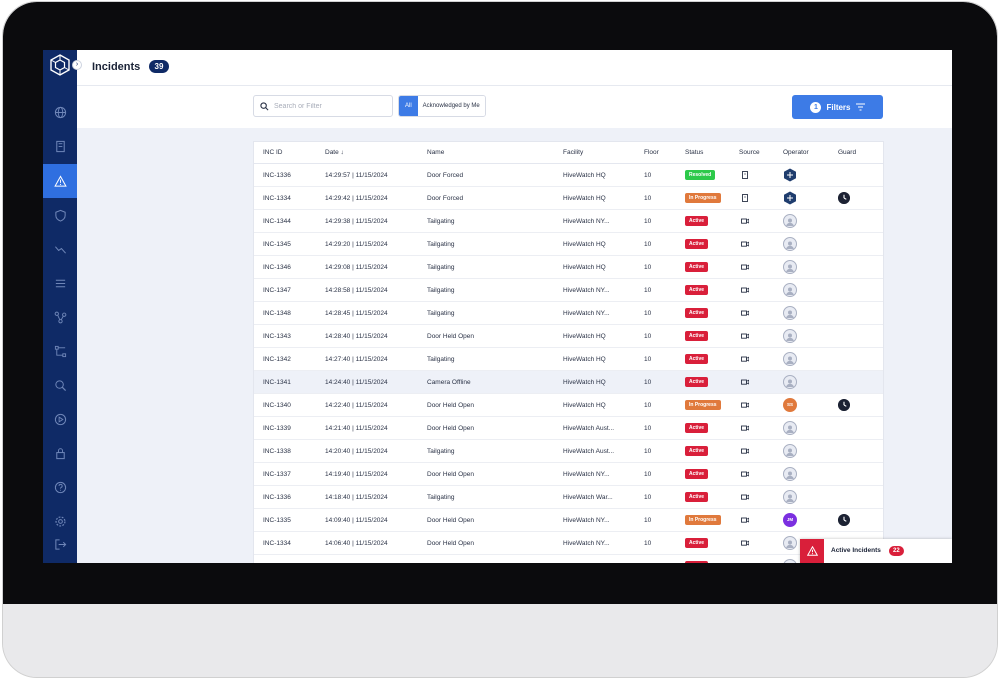 The height and width of the screenshot is (679, 1000). Describe the element at coordinates (277, 520) in the screenshot. I see `cell-inc-id: INC-1335` at that location.